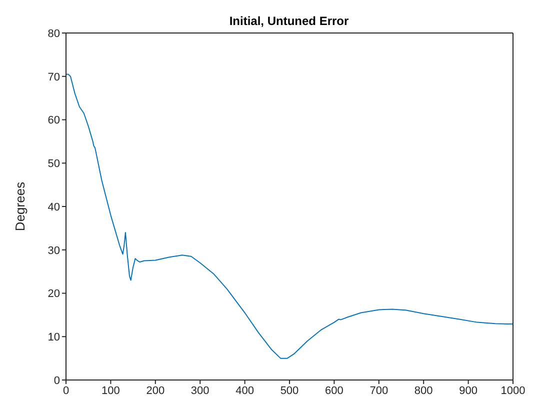 Image resolution: width=560 pixels, height=420 pixels. I want to click on y-tick-label: 0, so click(57, 380).